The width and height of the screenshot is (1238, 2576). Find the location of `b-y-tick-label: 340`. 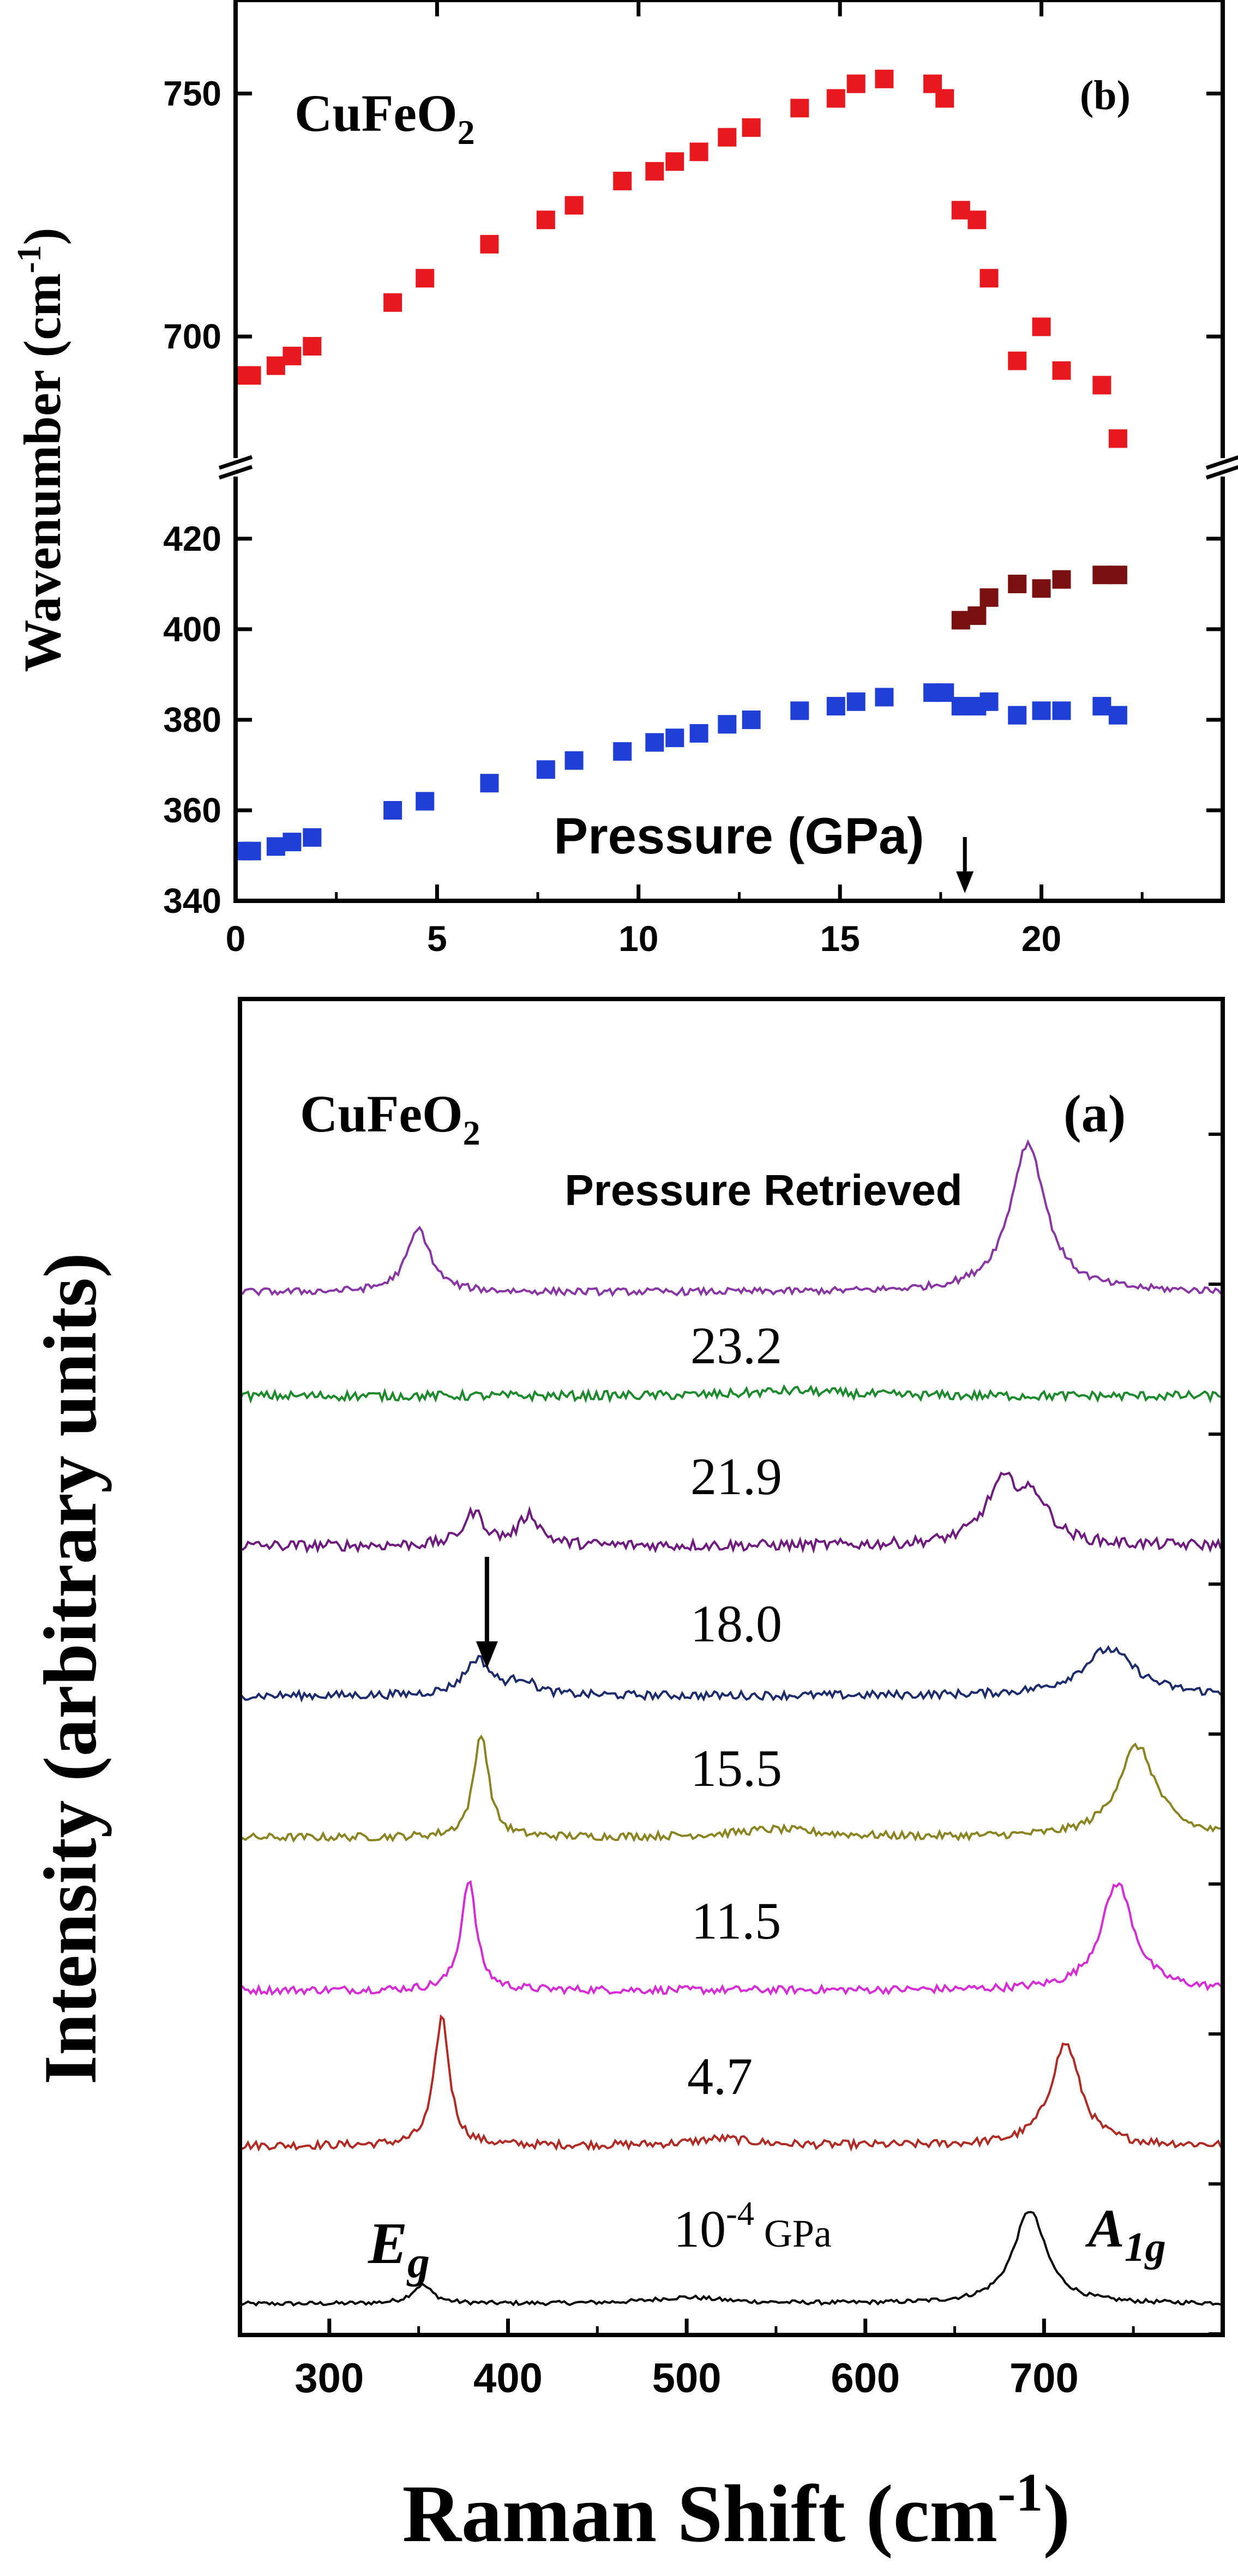

b-y-tick-label: 340 is located at coordinates (192, 900).